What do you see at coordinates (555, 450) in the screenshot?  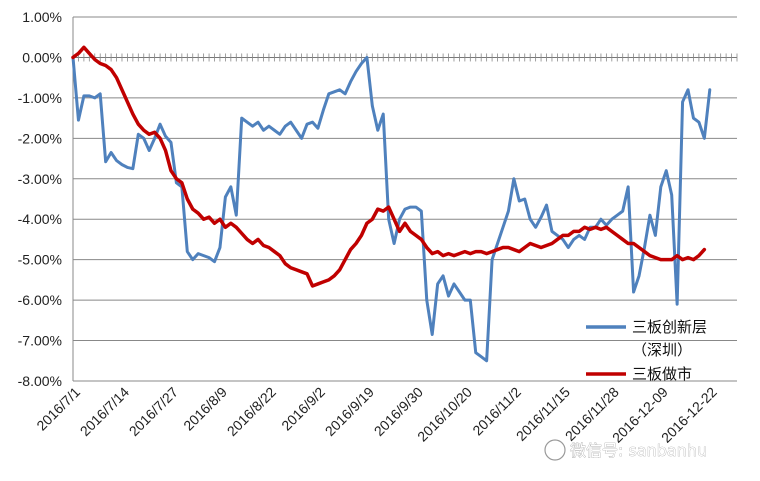 I see `wechat-icon` at bounding box center [555, 450].